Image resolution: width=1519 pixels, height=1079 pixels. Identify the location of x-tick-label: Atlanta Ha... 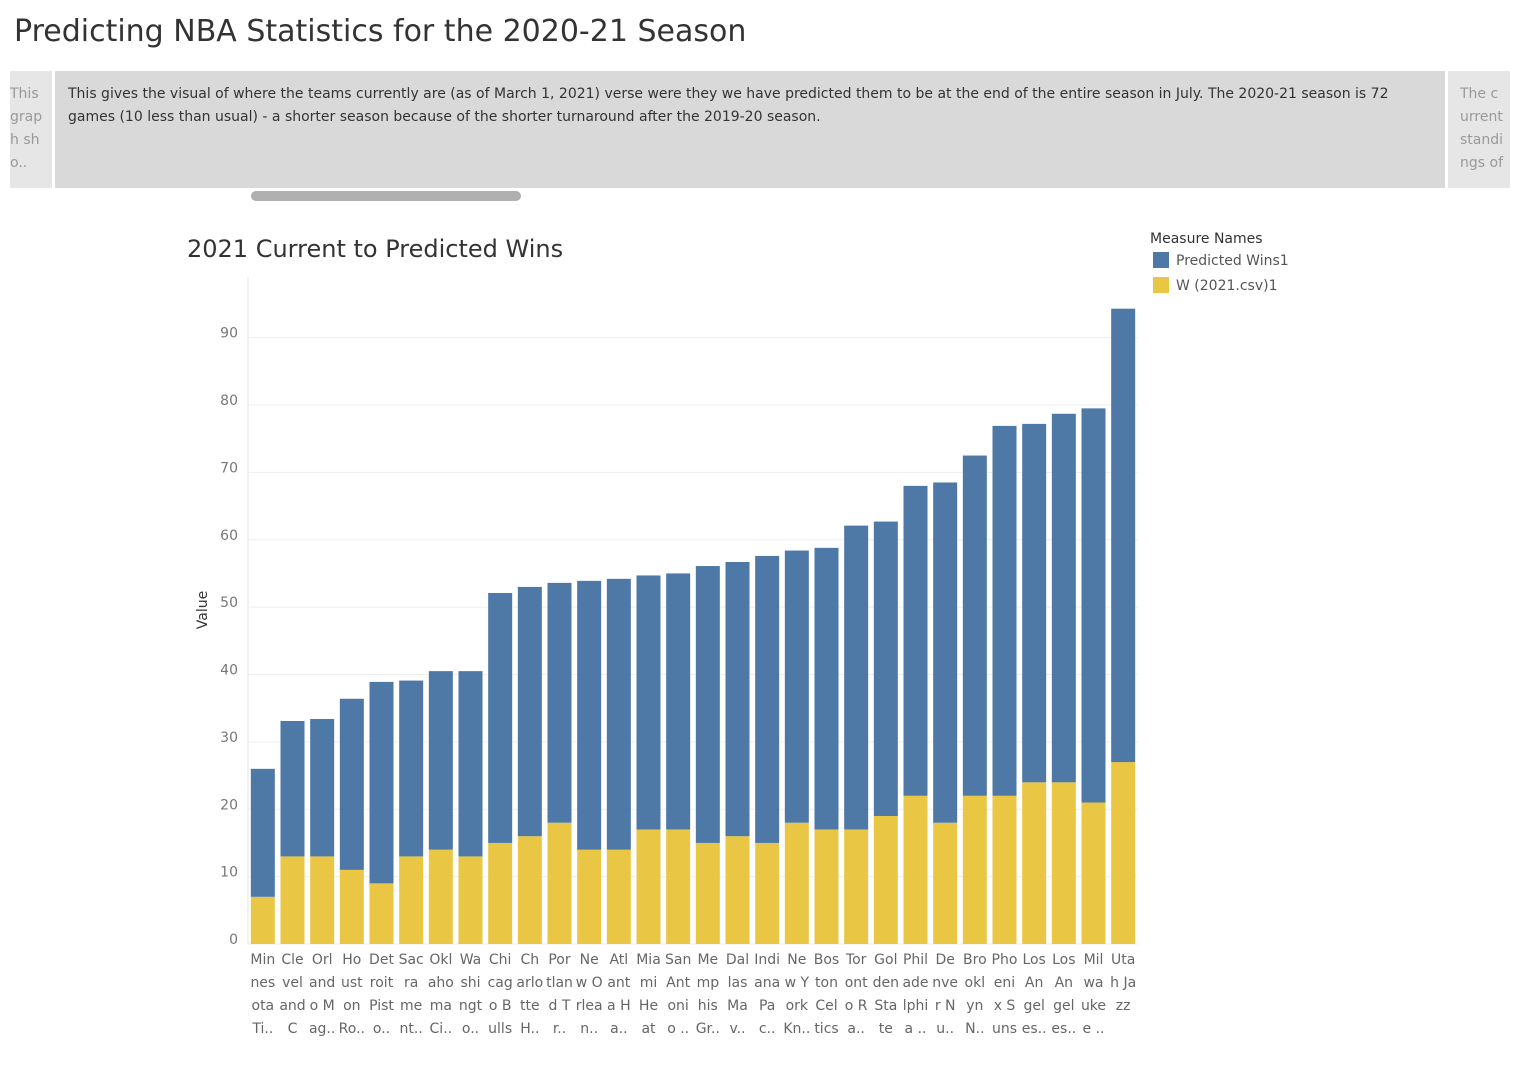
(619, 994).